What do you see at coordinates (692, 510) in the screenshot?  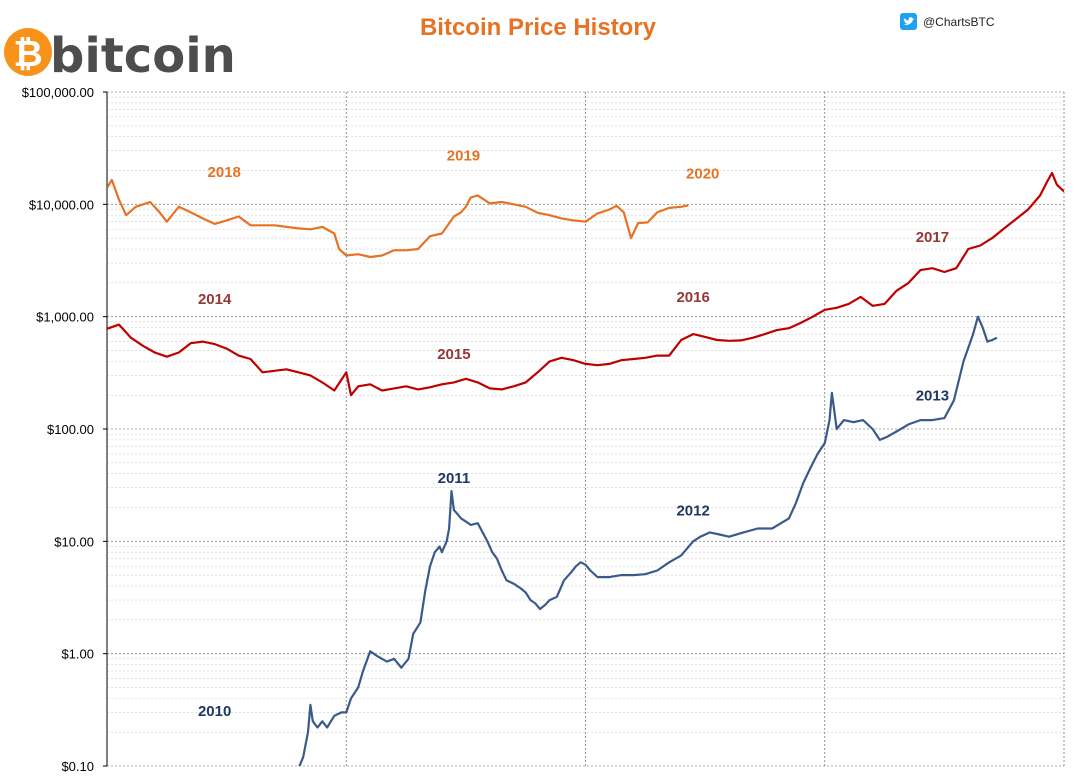 I see `year-label-2012: 2012` at bounding box center [692, 510].